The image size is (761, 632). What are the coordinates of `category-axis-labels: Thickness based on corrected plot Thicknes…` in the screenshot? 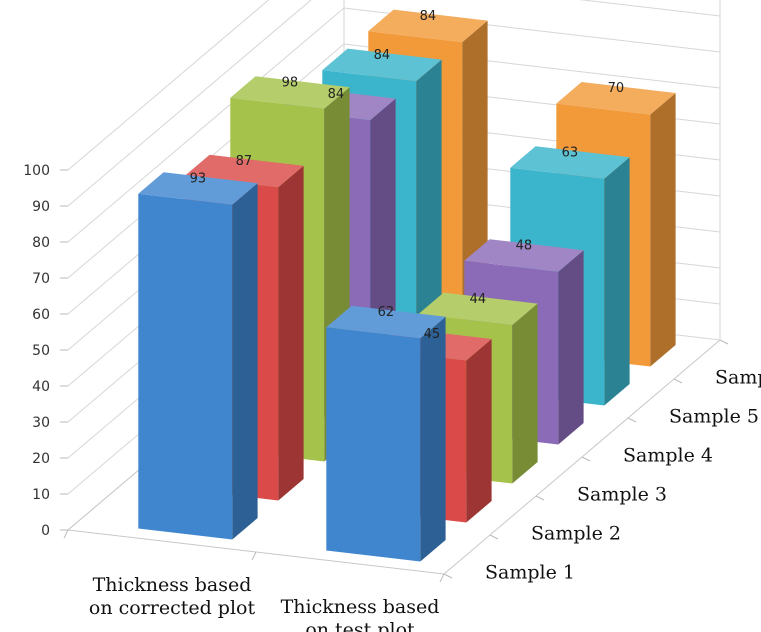 It's located at (264, 603).